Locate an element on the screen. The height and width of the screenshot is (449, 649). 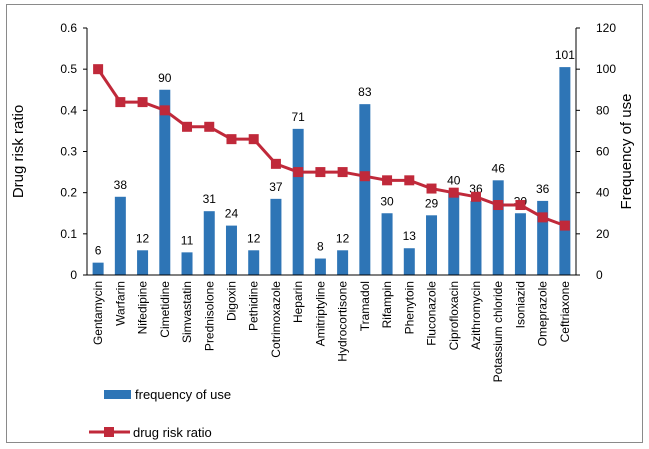
bar-data-label: 36 is located at coordinates (543, 189).